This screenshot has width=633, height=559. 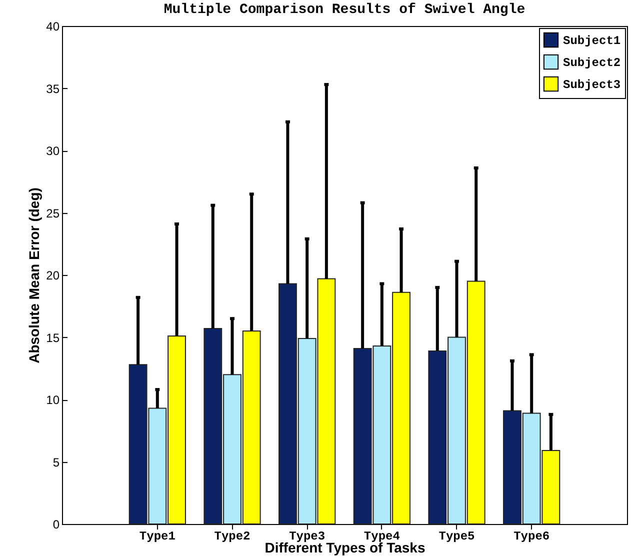 What do you see at coordinates (232, 537) in the screenshot?
I see `x-tick-label: Type2` at bounding box center [232, 537].